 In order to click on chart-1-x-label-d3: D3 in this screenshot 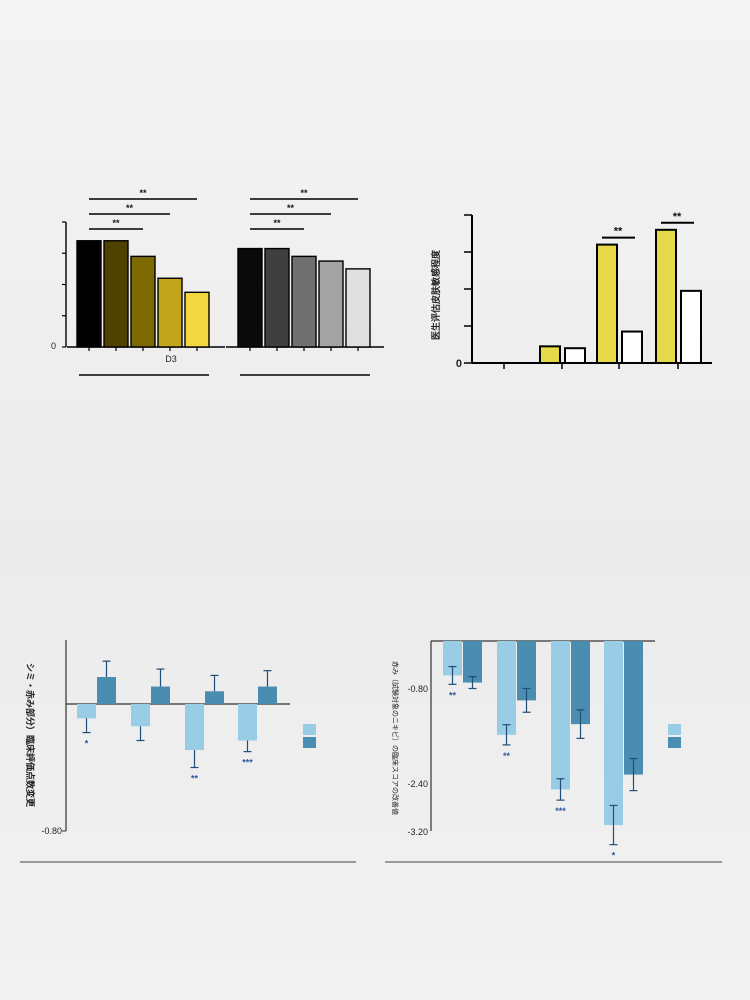, I will do `click(171, 359)`.